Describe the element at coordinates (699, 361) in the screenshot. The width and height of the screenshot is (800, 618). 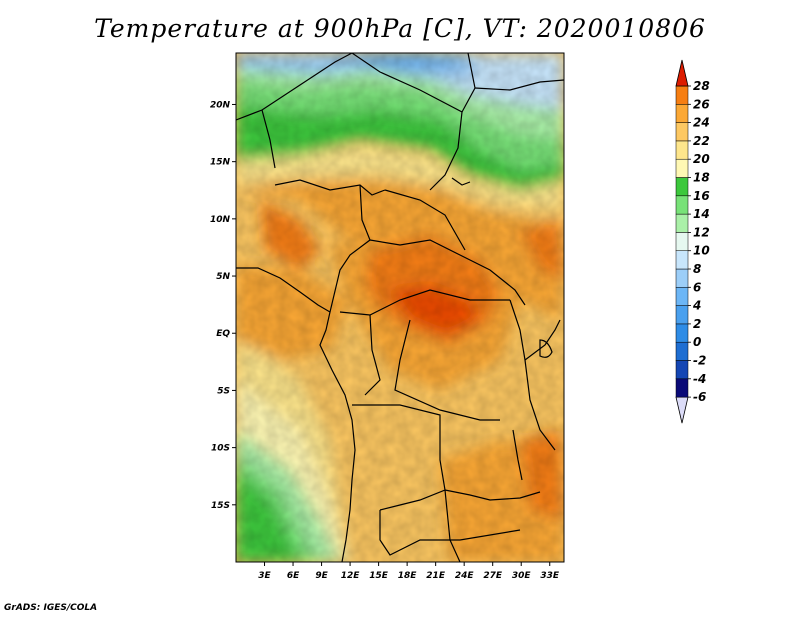
I see `colorbar-label: -2` at that location.